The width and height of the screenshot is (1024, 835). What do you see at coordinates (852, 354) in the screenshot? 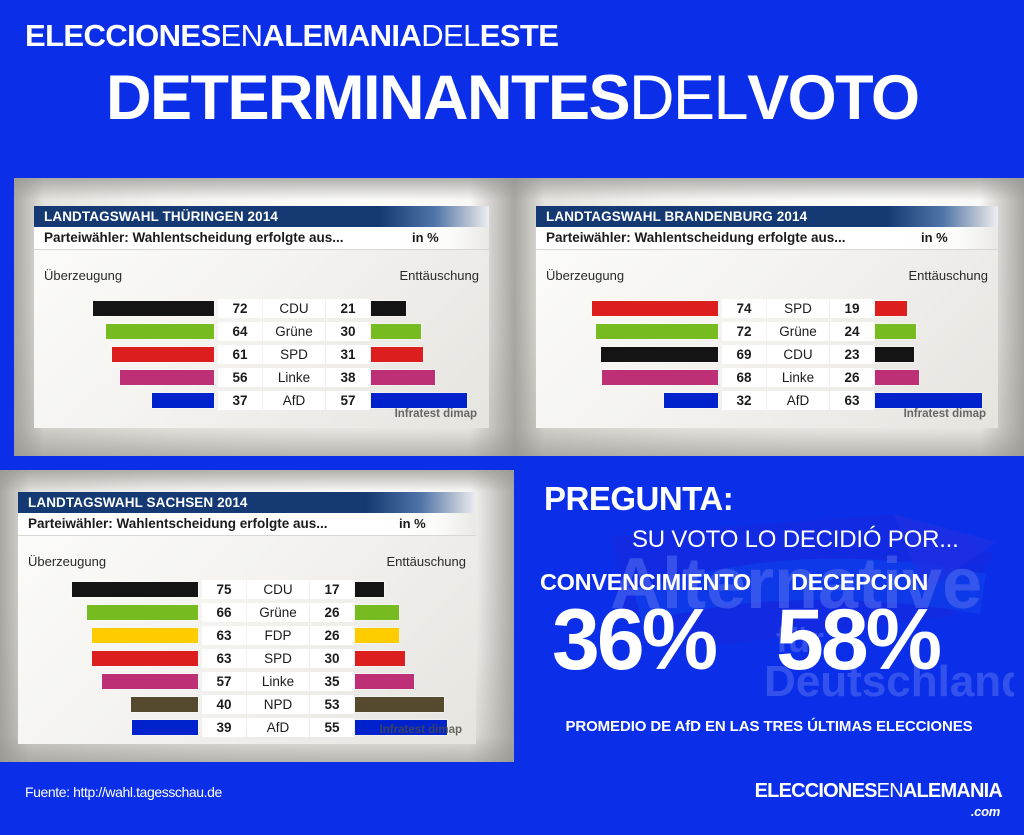
I see `value-enttaeuschung: 23` at bounding box center [852, 354].